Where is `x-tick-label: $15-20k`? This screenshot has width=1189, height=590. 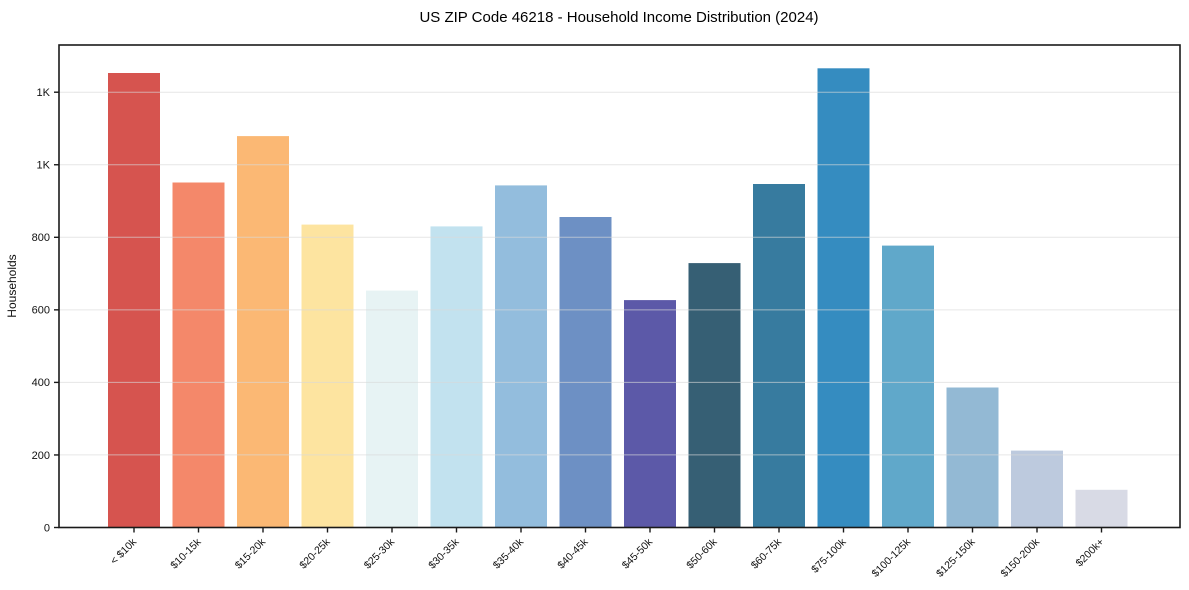 x-tick-label: $15-20k is located at coordinates (251, 554).